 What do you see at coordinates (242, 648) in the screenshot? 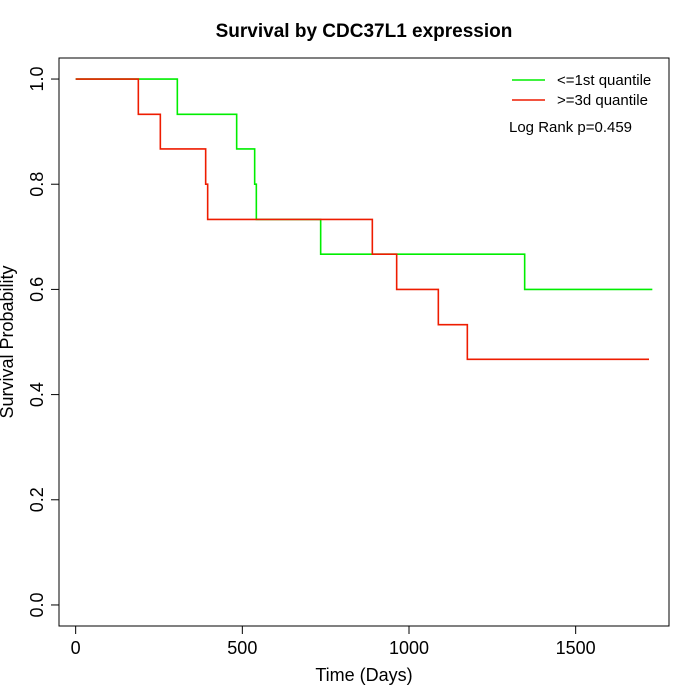
I see `x-tick-label: 500` at bounding box center [242, 648].